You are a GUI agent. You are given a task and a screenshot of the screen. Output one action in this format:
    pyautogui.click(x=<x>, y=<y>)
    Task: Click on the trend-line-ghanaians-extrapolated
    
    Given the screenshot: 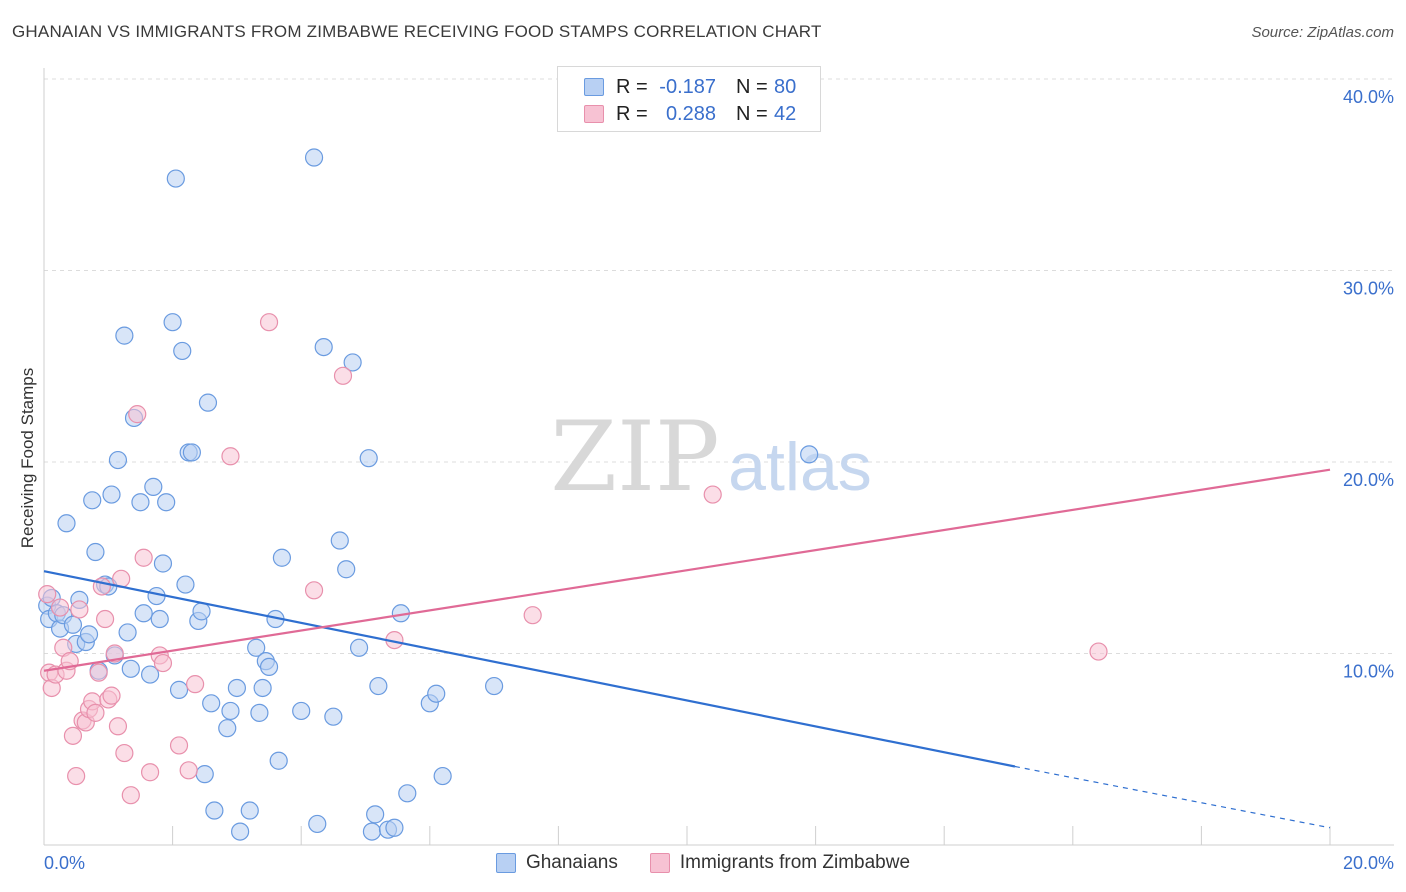 What is the action you would take?
    pyautogui.click(x=1172, y=797)
    